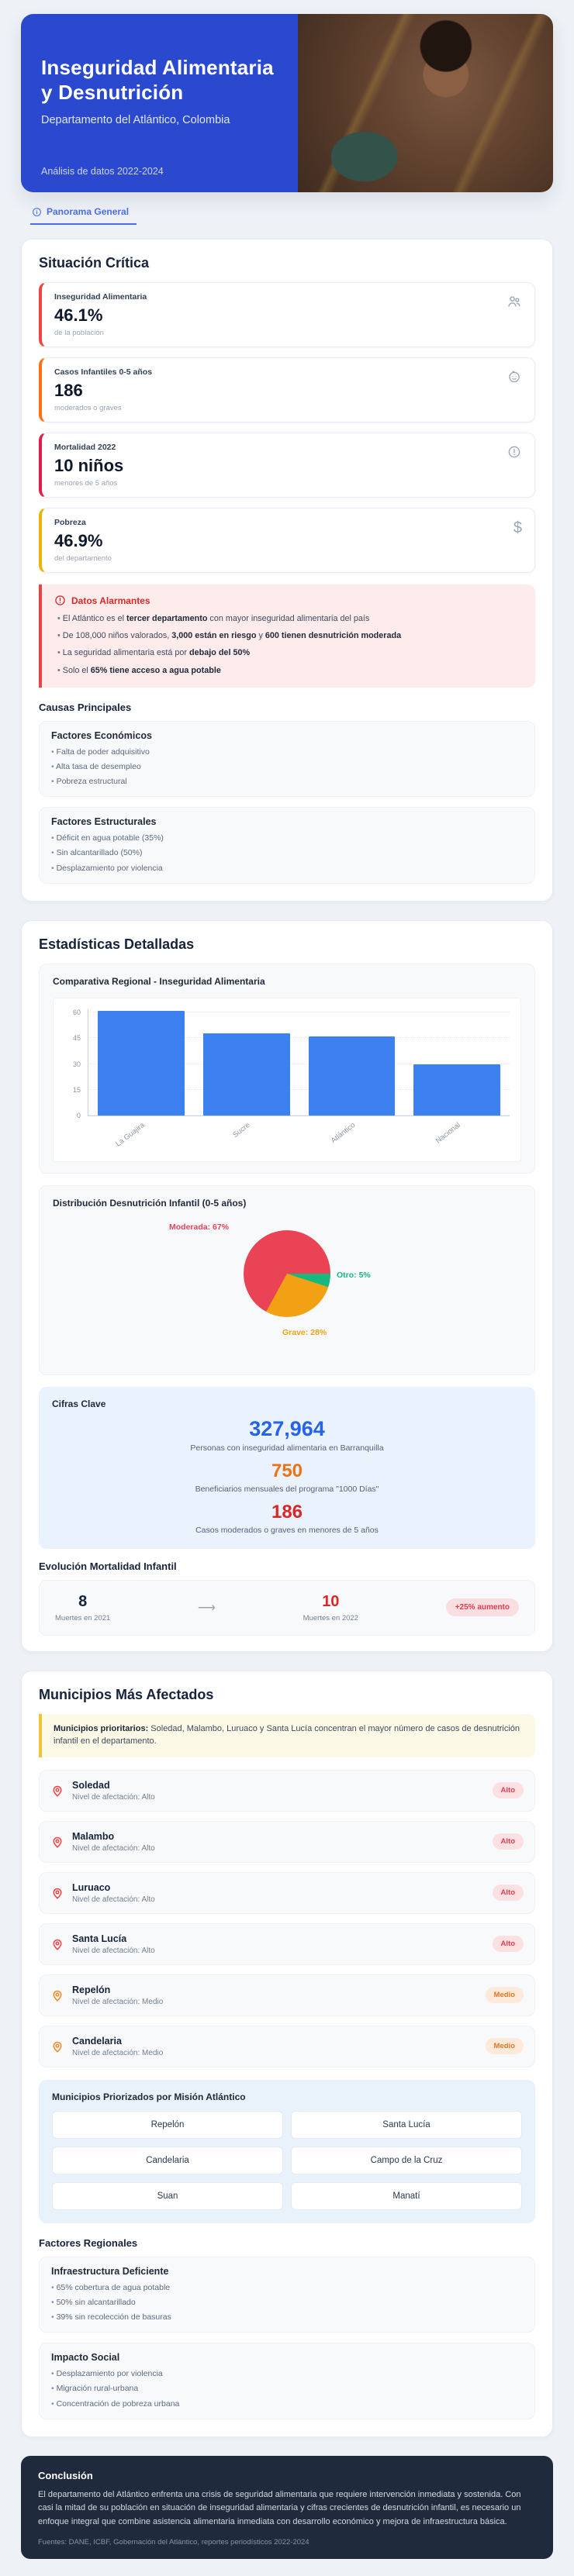  Describe the element at coordinates (354, 1275) in the screenshot. I see `pie-label-otro: Otro: 5%` at that location.